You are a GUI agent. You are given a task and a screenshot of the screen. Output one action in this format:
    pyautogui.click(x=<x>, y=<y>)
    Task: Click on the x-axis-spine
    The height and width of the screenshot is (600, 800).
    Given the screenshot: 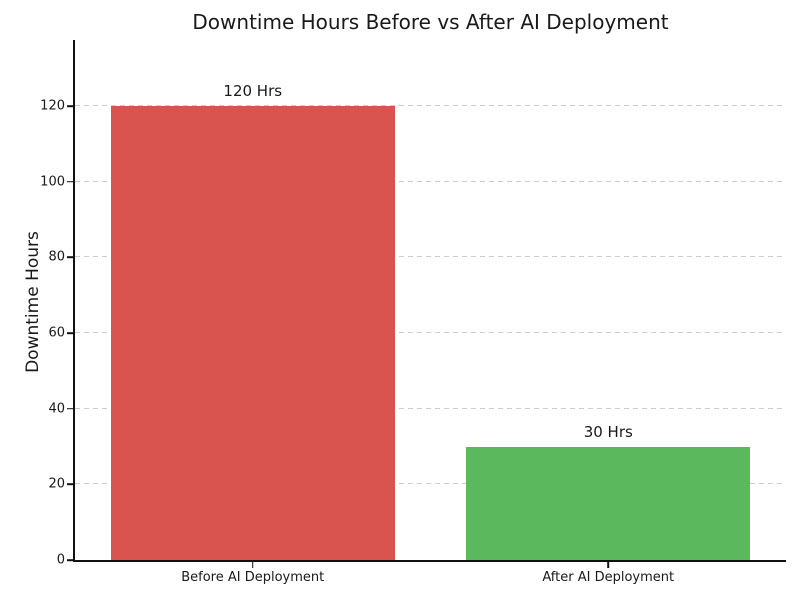 What is the action you would take?
    pyautogui.click(x=429, y=561)
    